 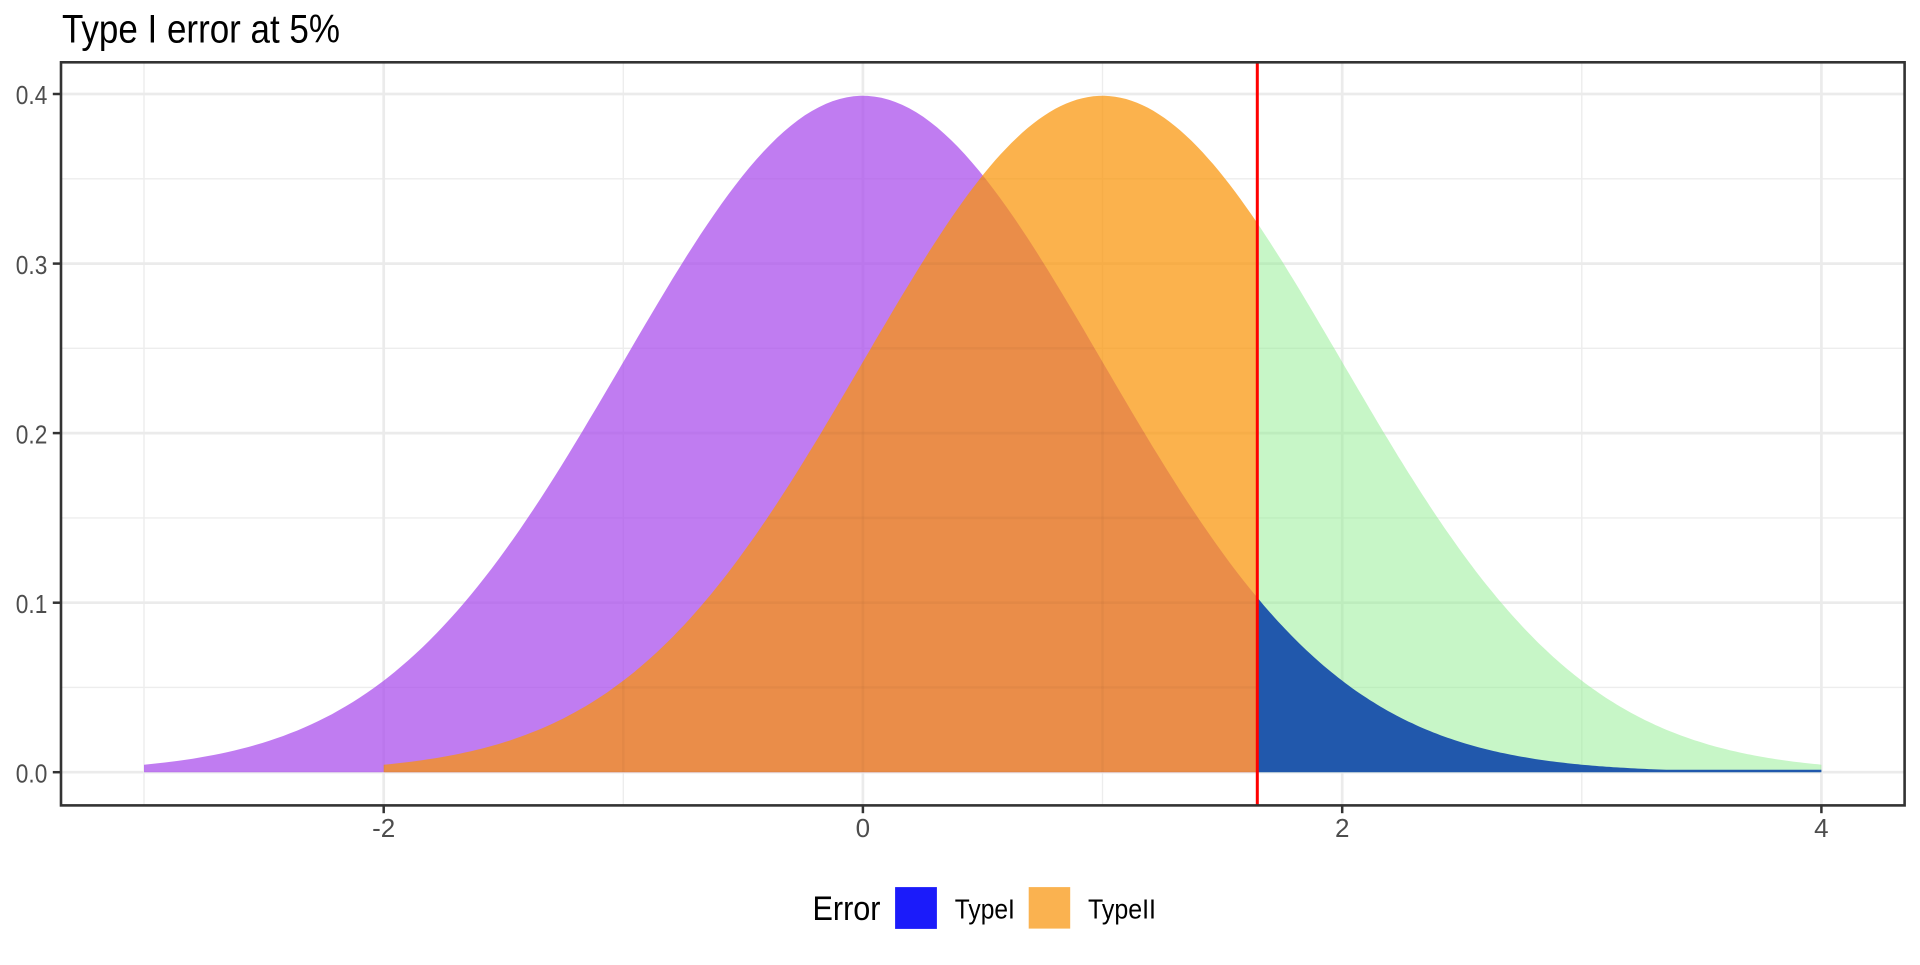 I want to click on svg-text: 2, so click(x=1342, y=828).